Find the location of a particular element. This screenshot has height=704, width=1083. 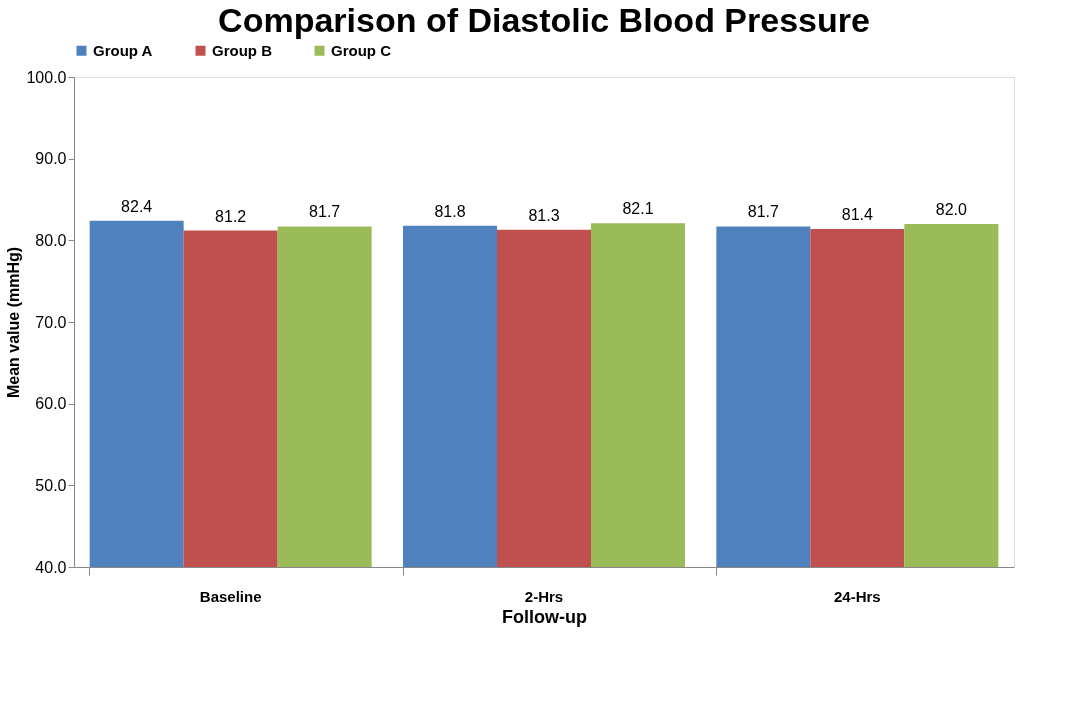

y-tick-label: 40.0 is located at coordinates (51, 567).